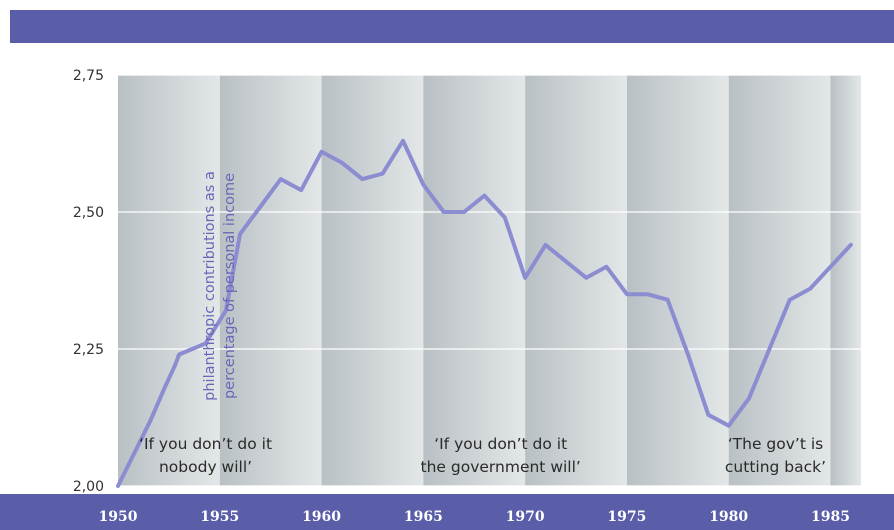 Image resolution: width=894 pixels, height=530 pixels. I want to click on y-tick-label: 2,75, so click(88, 76).